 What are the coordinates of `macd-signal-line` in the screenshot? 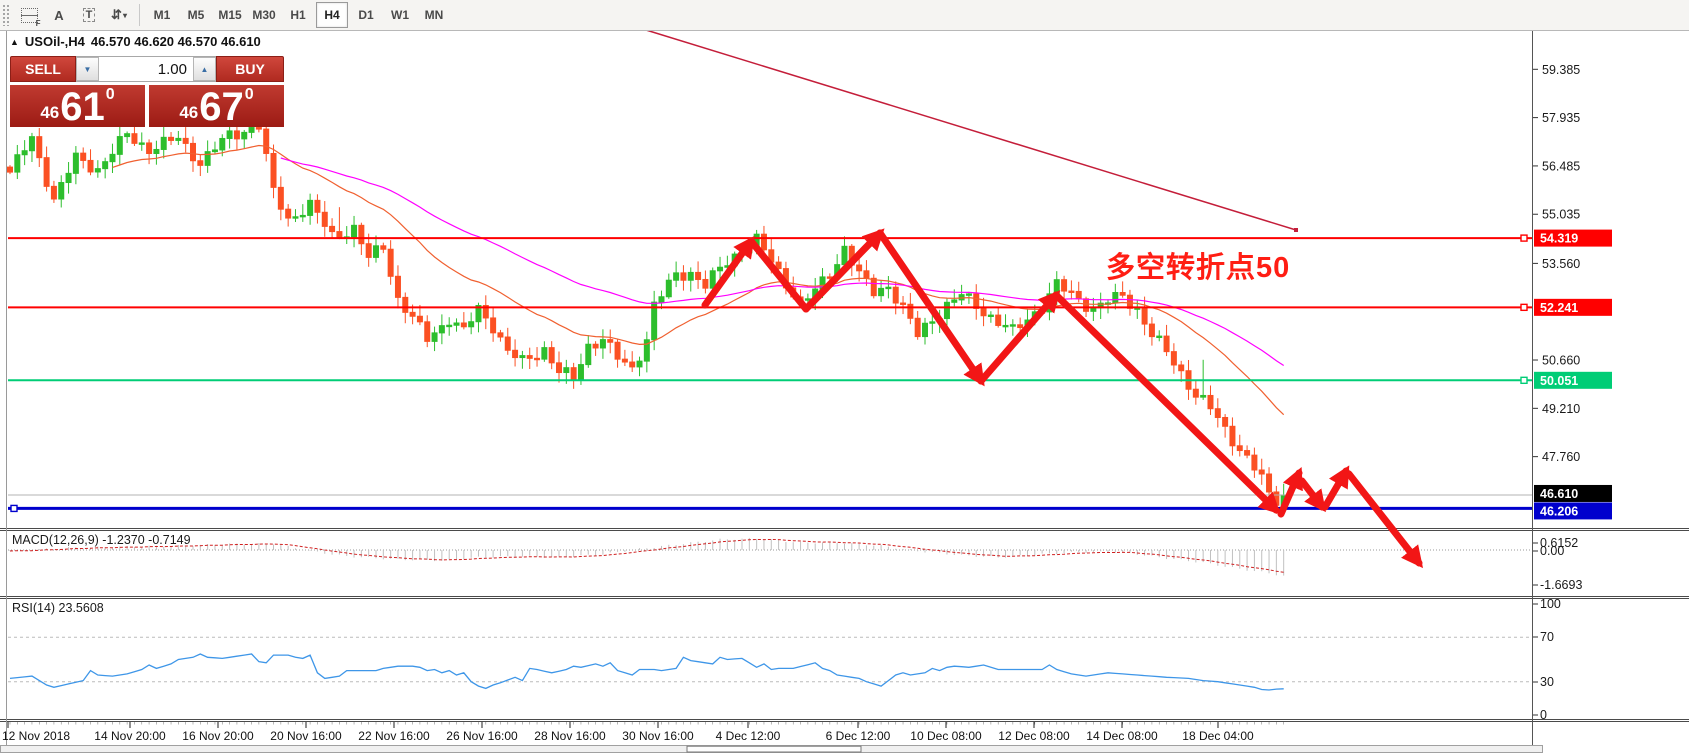 It's located at (646, 555).